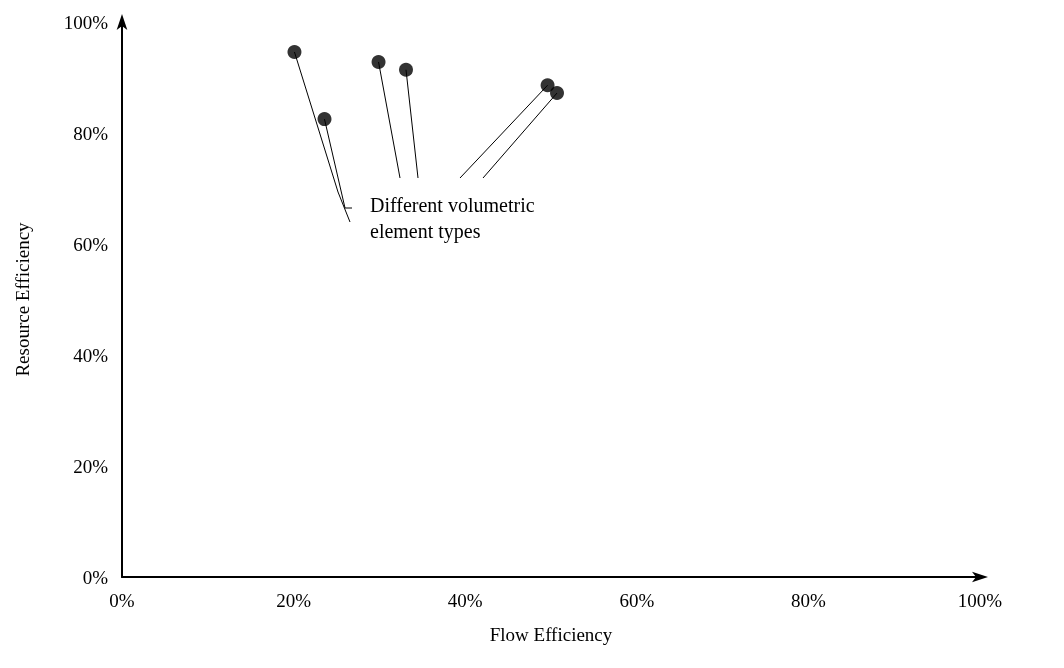  Describe the element at coordinates (808, 600) in the screenshot. I see `x-tick-label: 80%` at that location.